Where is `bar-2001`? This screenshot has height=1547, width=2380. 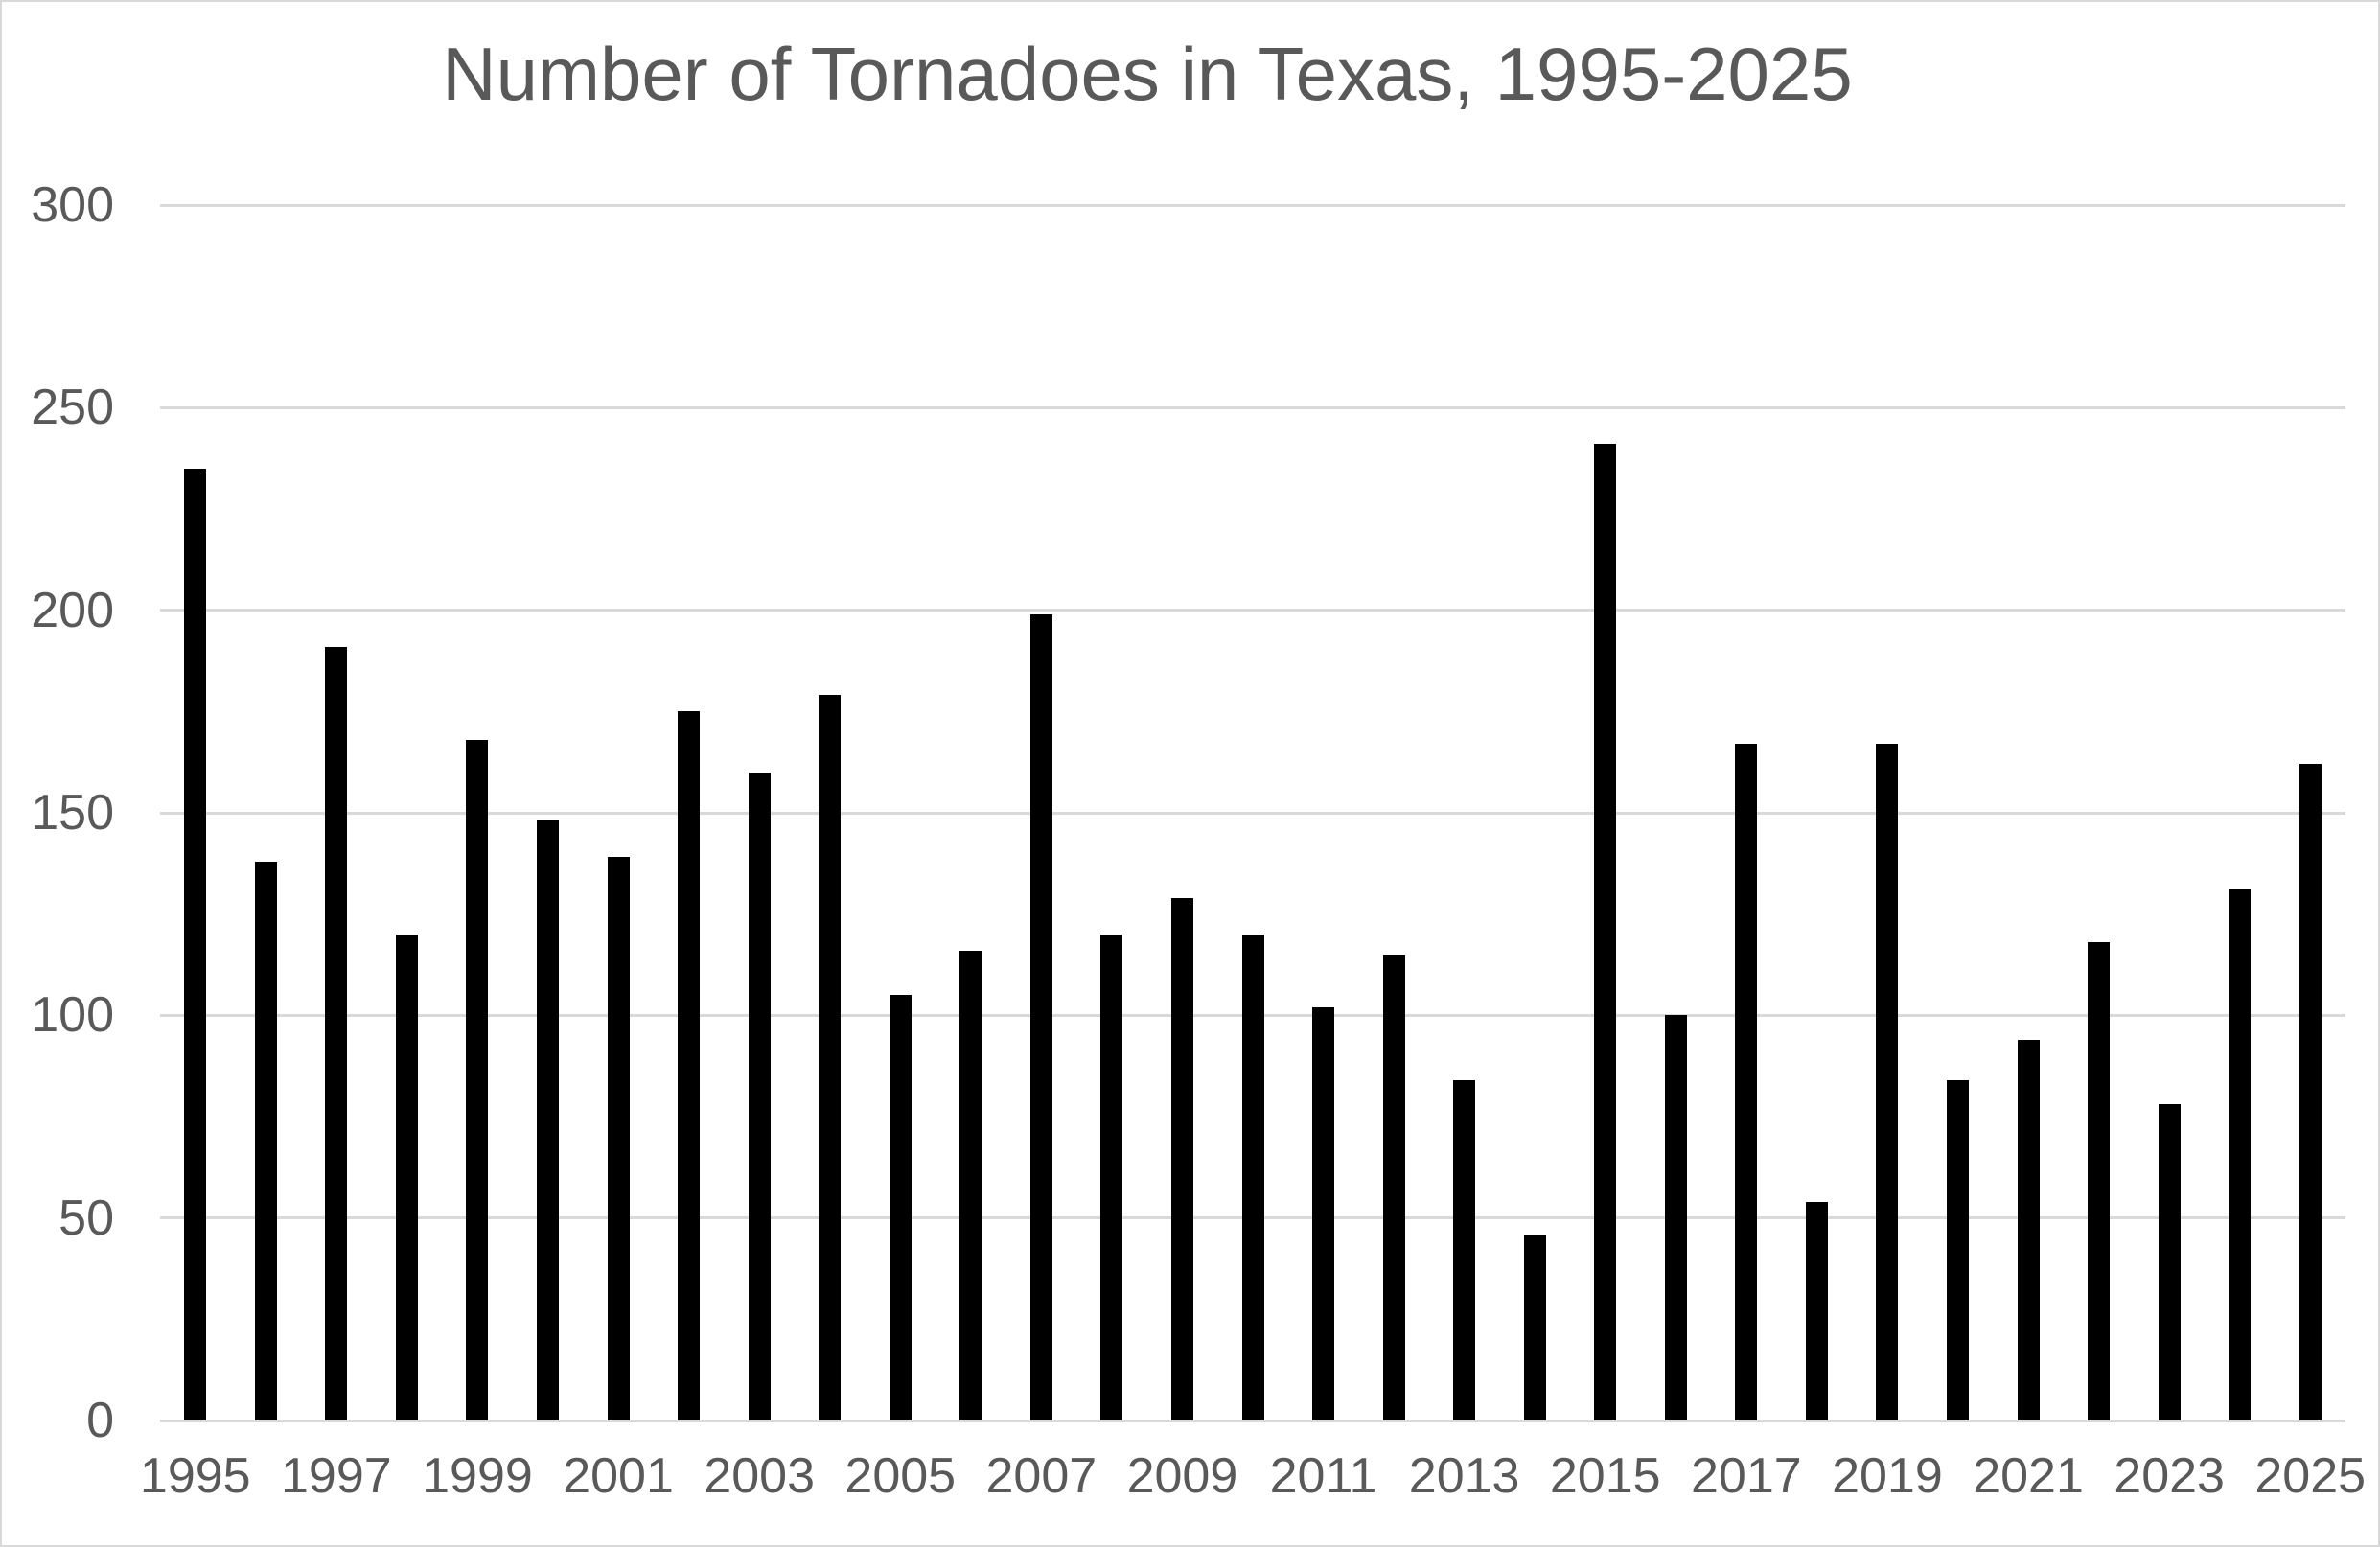
bar-2001 is located at coordinates (618, 1138).